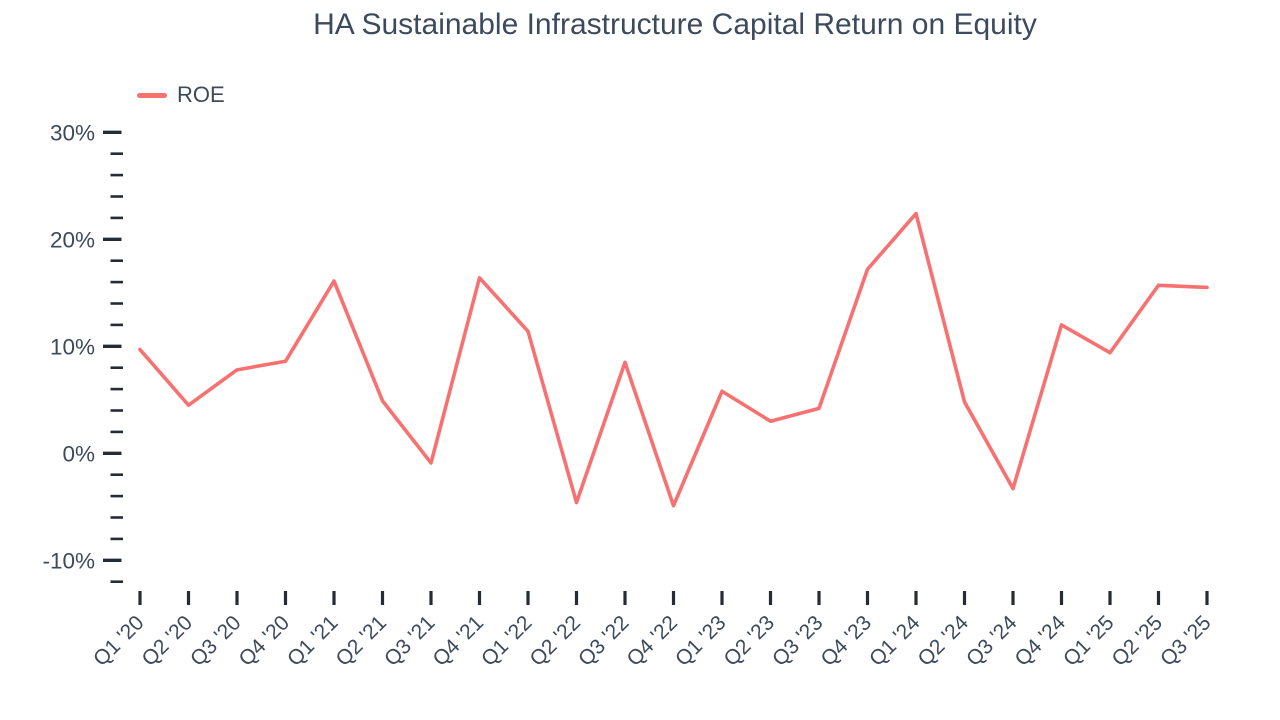 Image resolution: width=1280 pixels, height=720 pixels. I want to click on x-axis-label: Q3 '23, so click(798, 641).